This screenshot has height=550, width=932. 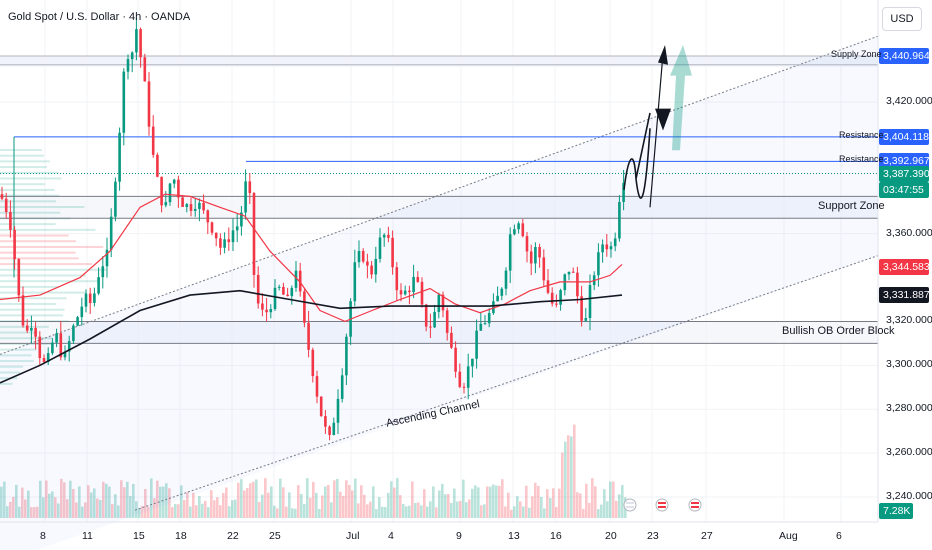 What do you see at coordinates (181, 536) in the screenshot?
I see `x-tick-label: 18` at bounding box center [181, 536].